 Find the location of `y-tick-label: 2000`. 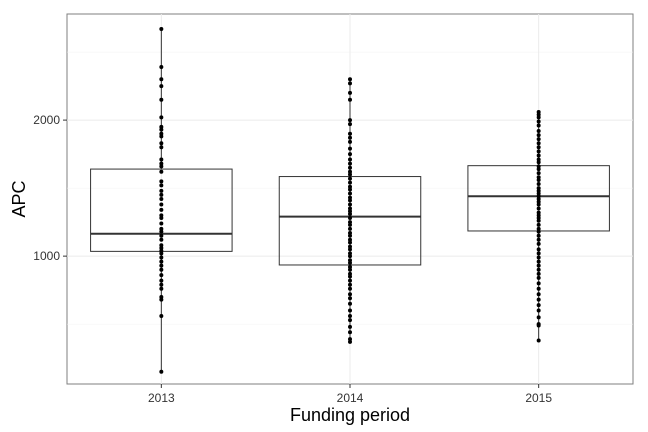

y-tick-label: 2000 is located at coordinates (46, 120).